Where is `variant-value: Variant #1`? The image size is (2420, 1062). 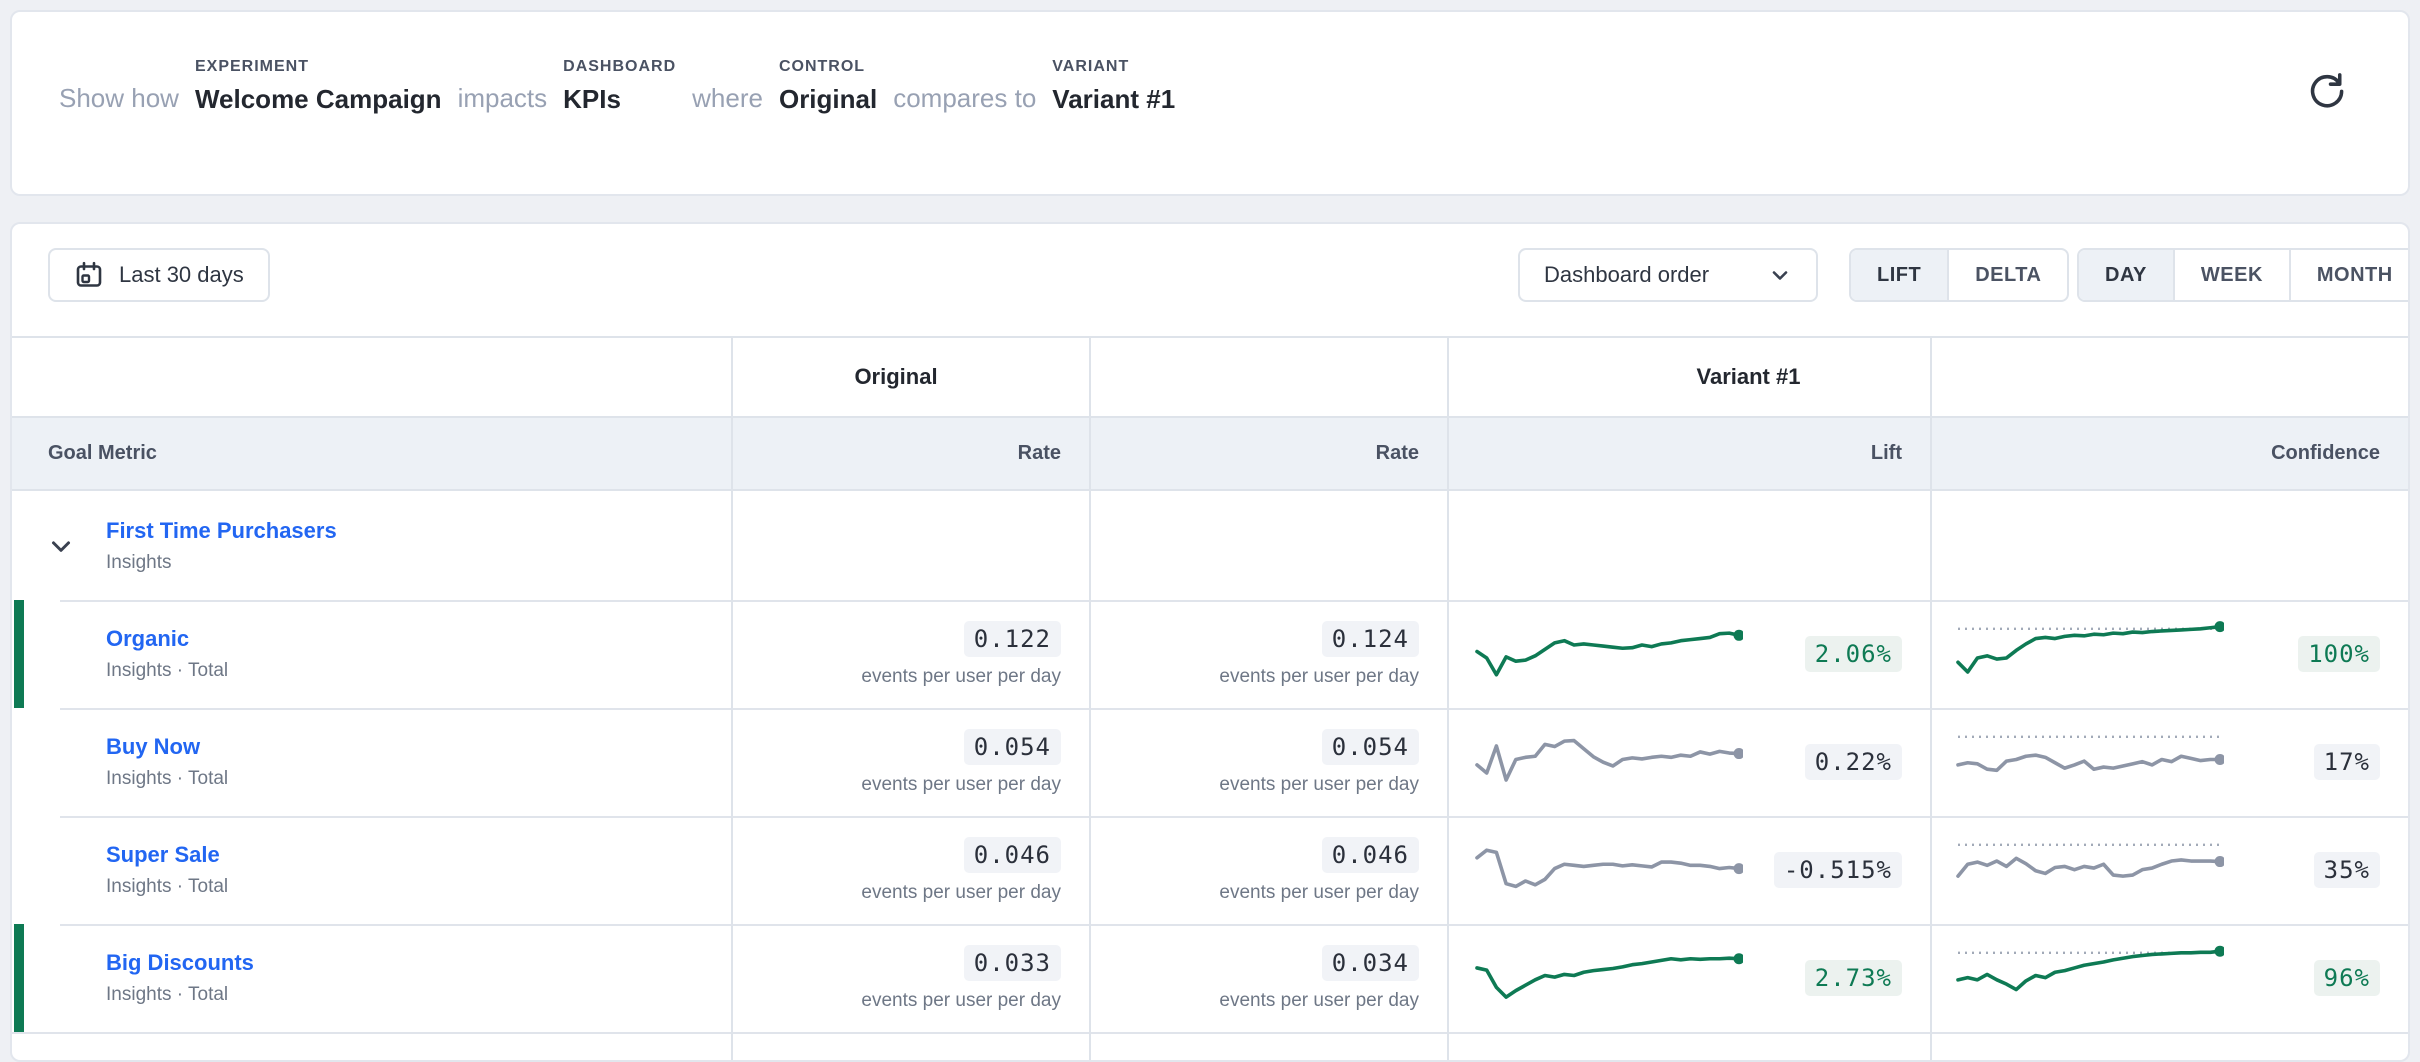 variant-value: Variant #1 is located at coordinates (1114, 99).